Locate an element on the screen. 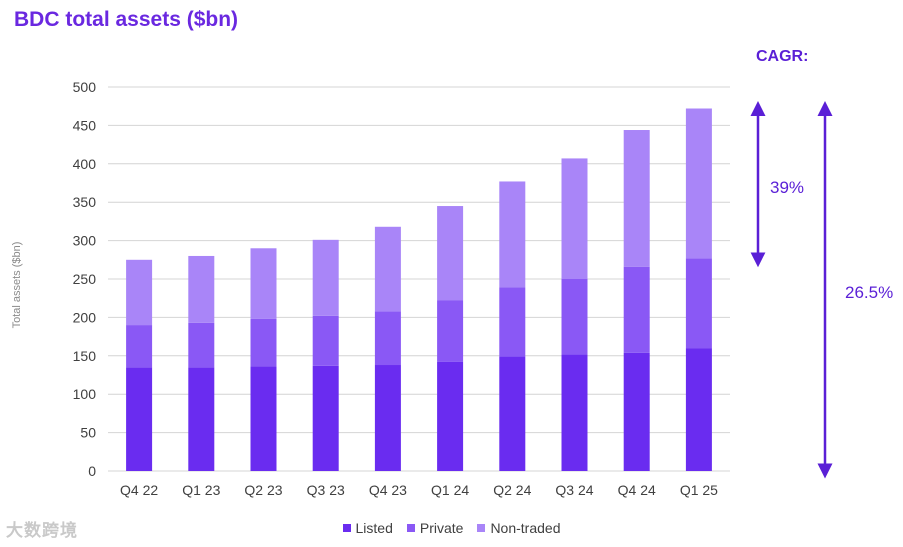  legend: Listed Private Non-traded is located at coordinates (451, 528).